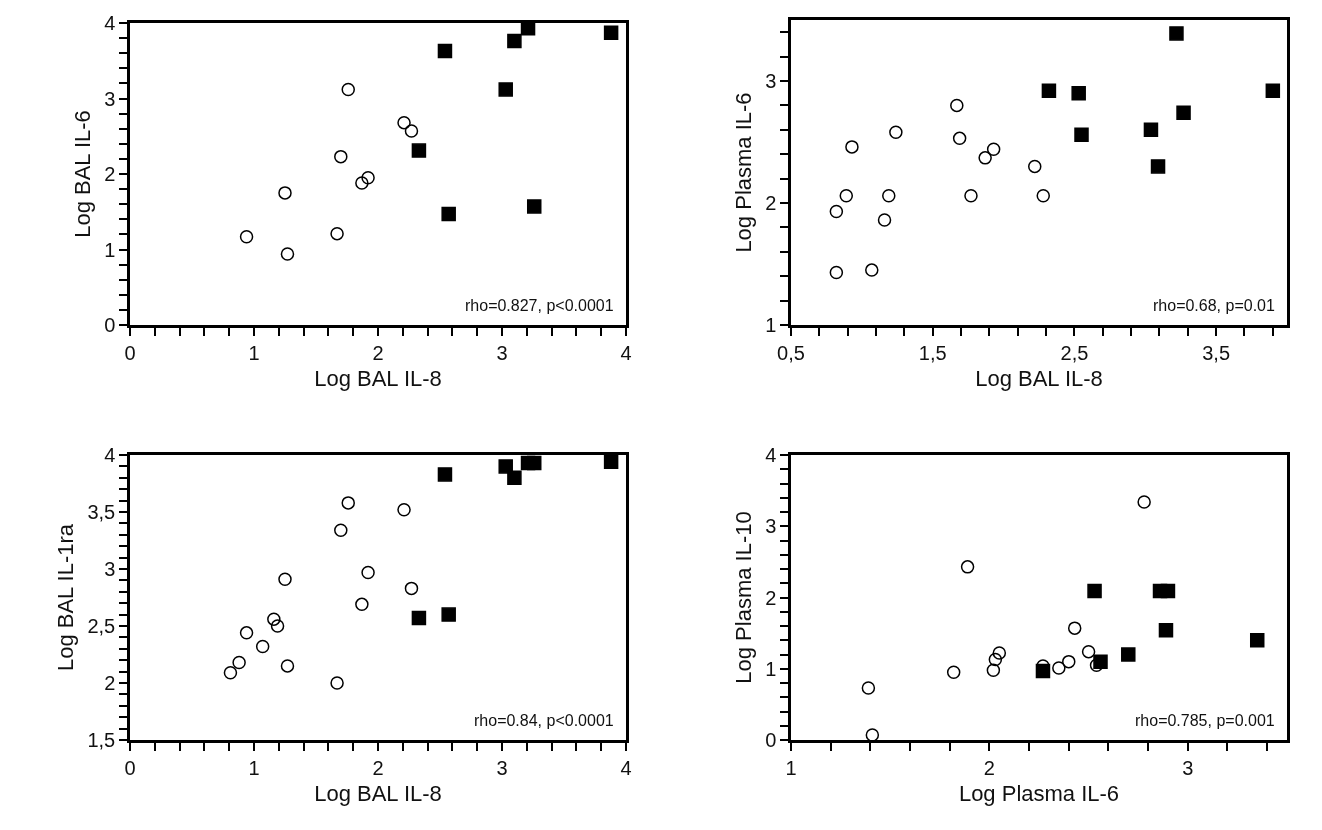  Describe the element at coordinates (101, 740) in the screenshot. I see `y-tick-label: 1,5` at that location.